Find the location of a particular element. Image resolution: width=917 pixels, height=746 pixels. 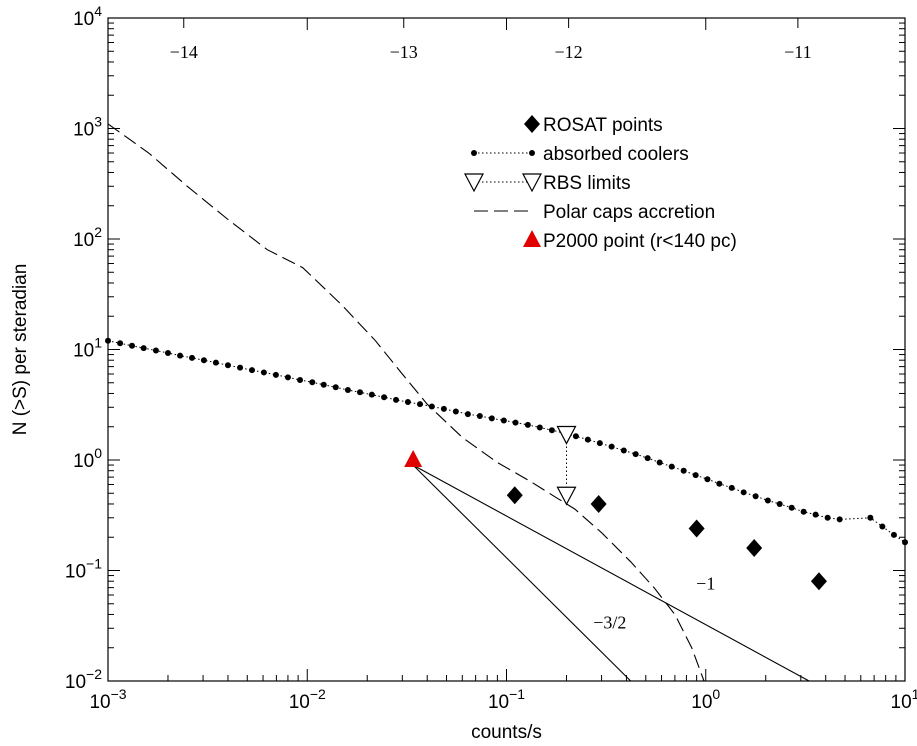

legend-label: ROSAT points is located at coordinates (603, 125).